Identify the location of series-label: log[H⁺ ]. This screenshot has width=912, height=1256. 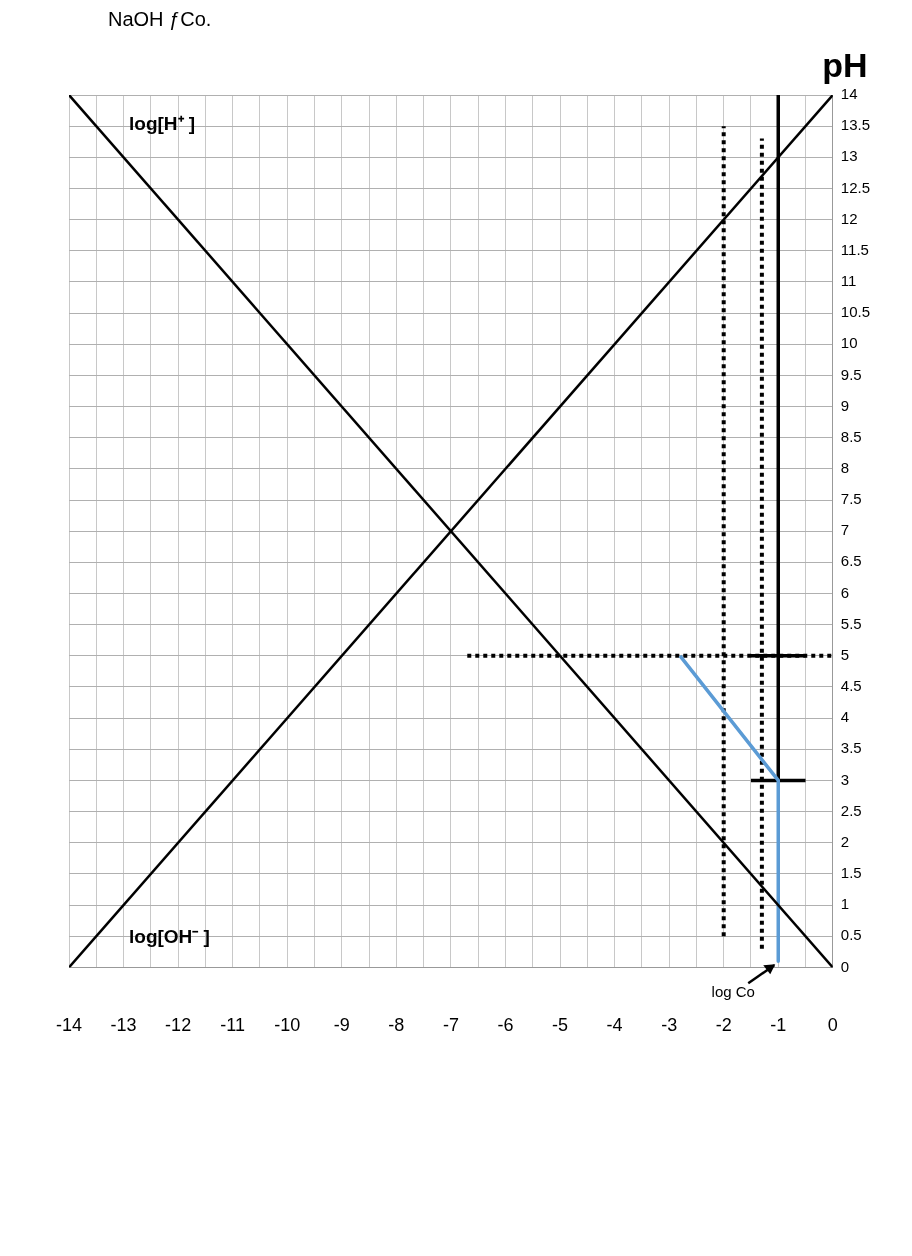
(162, 124).